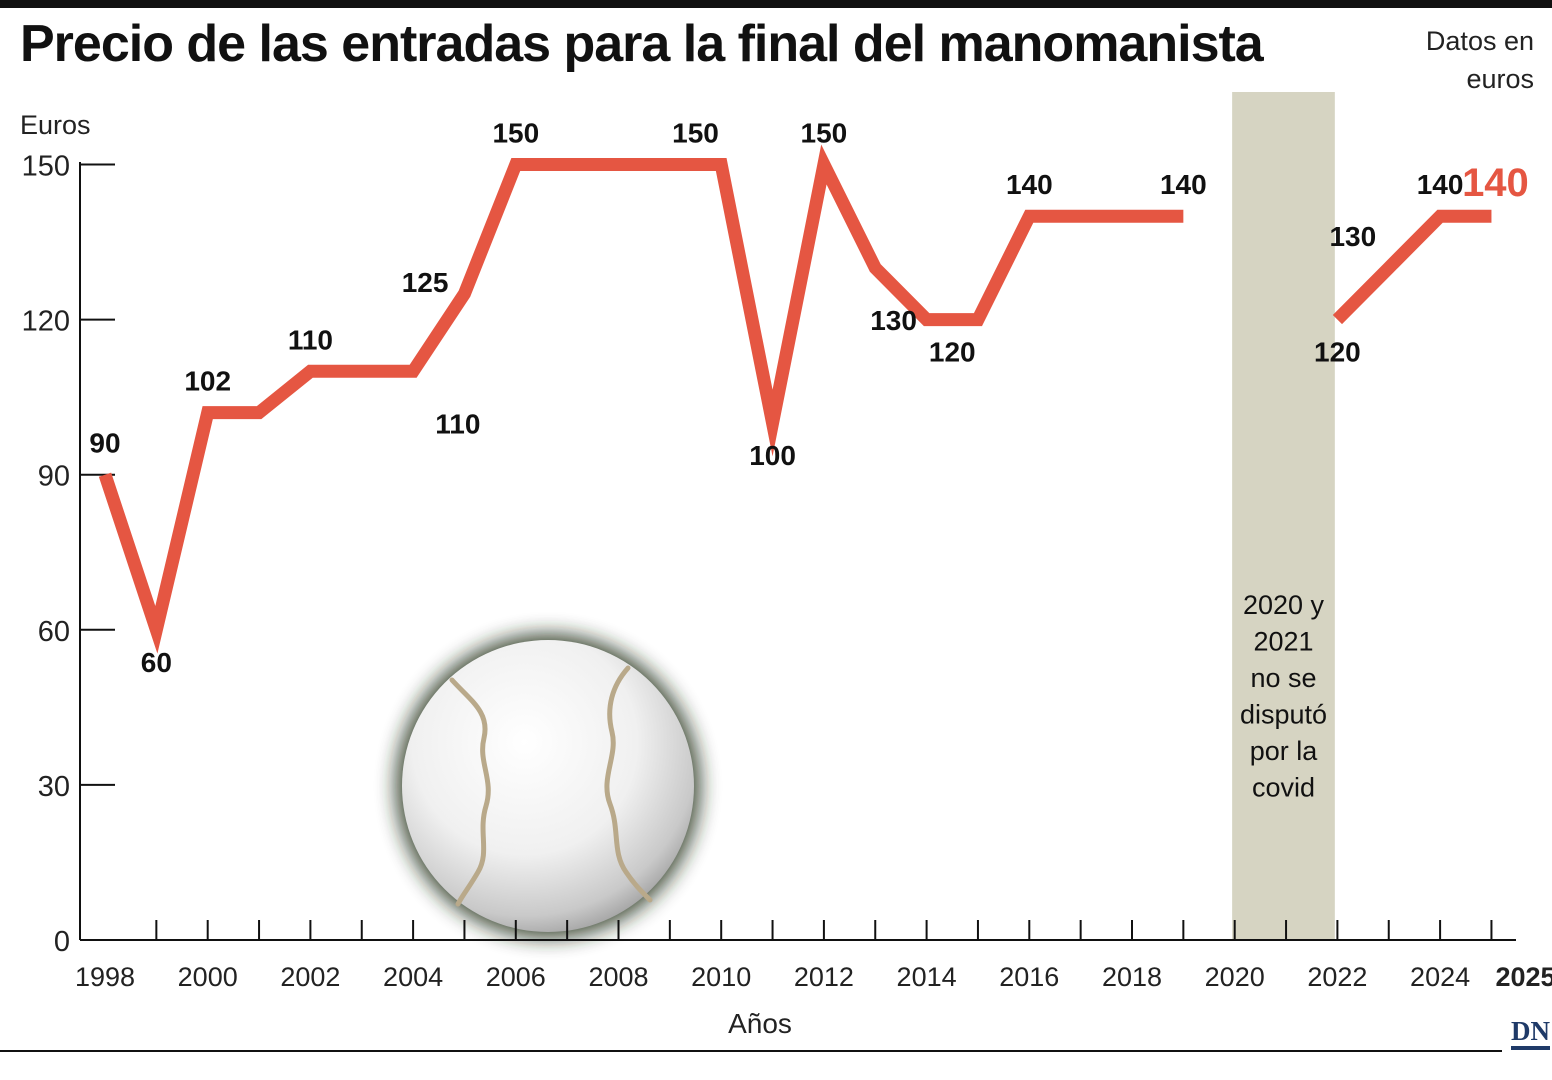 The height and width of the screenshot is (1080, 1552). What do you see at coordinates (46, 322) in the screenshot?
I see `y-tick-label: 120` at bounding box center [46, 322].